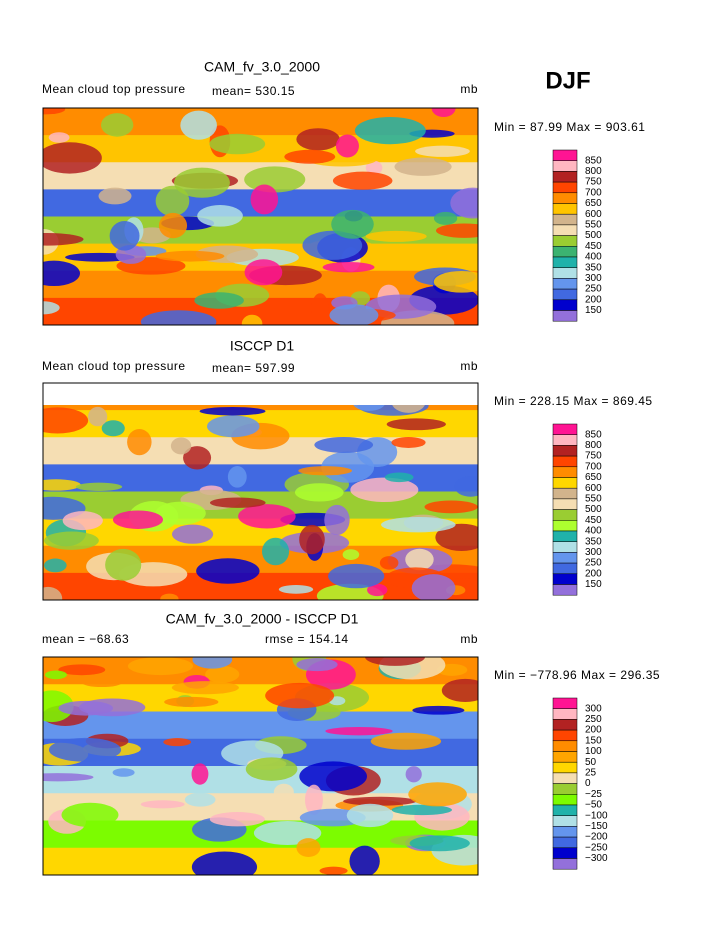 Image resolution: width=723 pixels, height=940 pixels. What do you see at coordinates (469, 639) in the screenshot?
I see `units-label: mb` at bounding box center [469, 639].